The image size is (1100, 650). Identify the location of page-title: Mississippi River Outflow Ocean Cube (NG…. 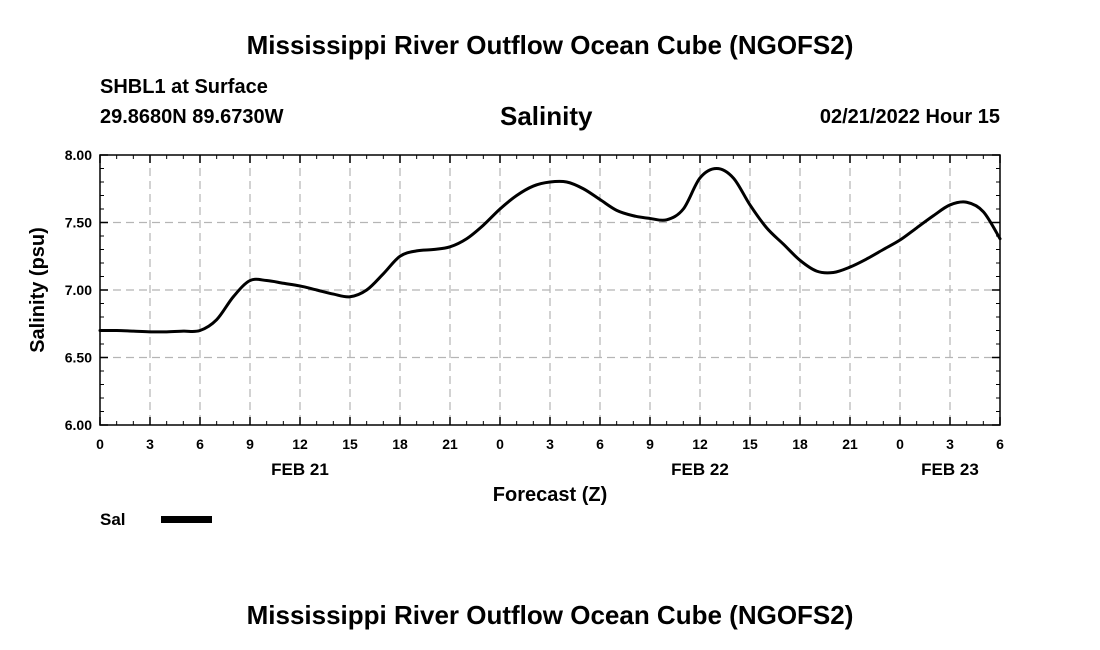
(550, 45).